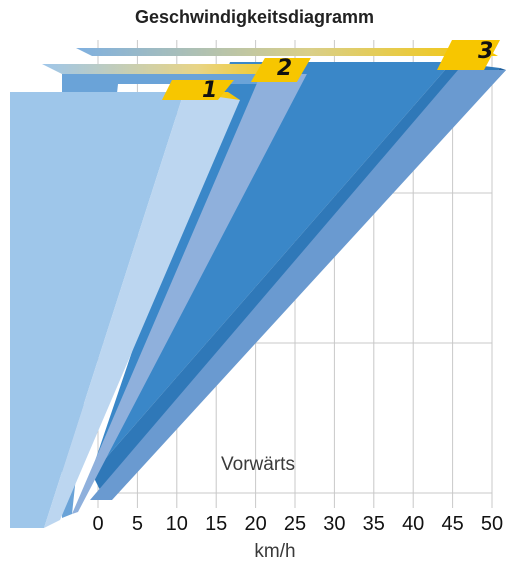  What do you see at coordinates (374, 524) in the screenshot?
I see `x-tick-label: 35` at bounding box center [374, 524].